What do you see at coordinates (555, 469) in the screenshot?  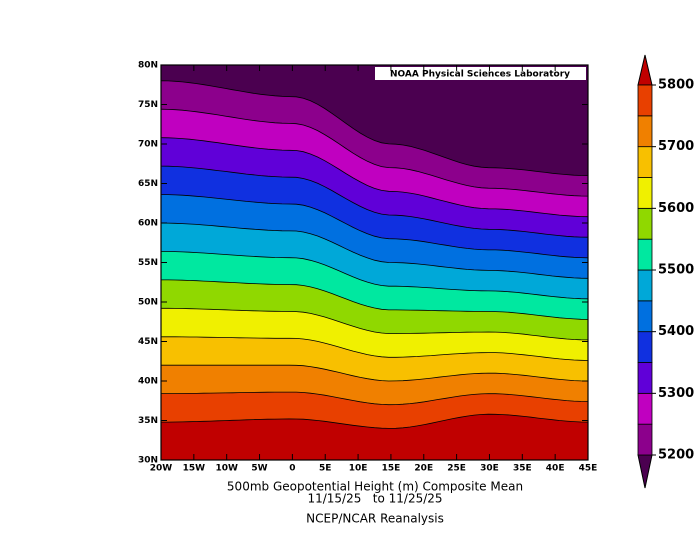 I see `lon-tick-label: 40E` at bounding box center [555, 469].